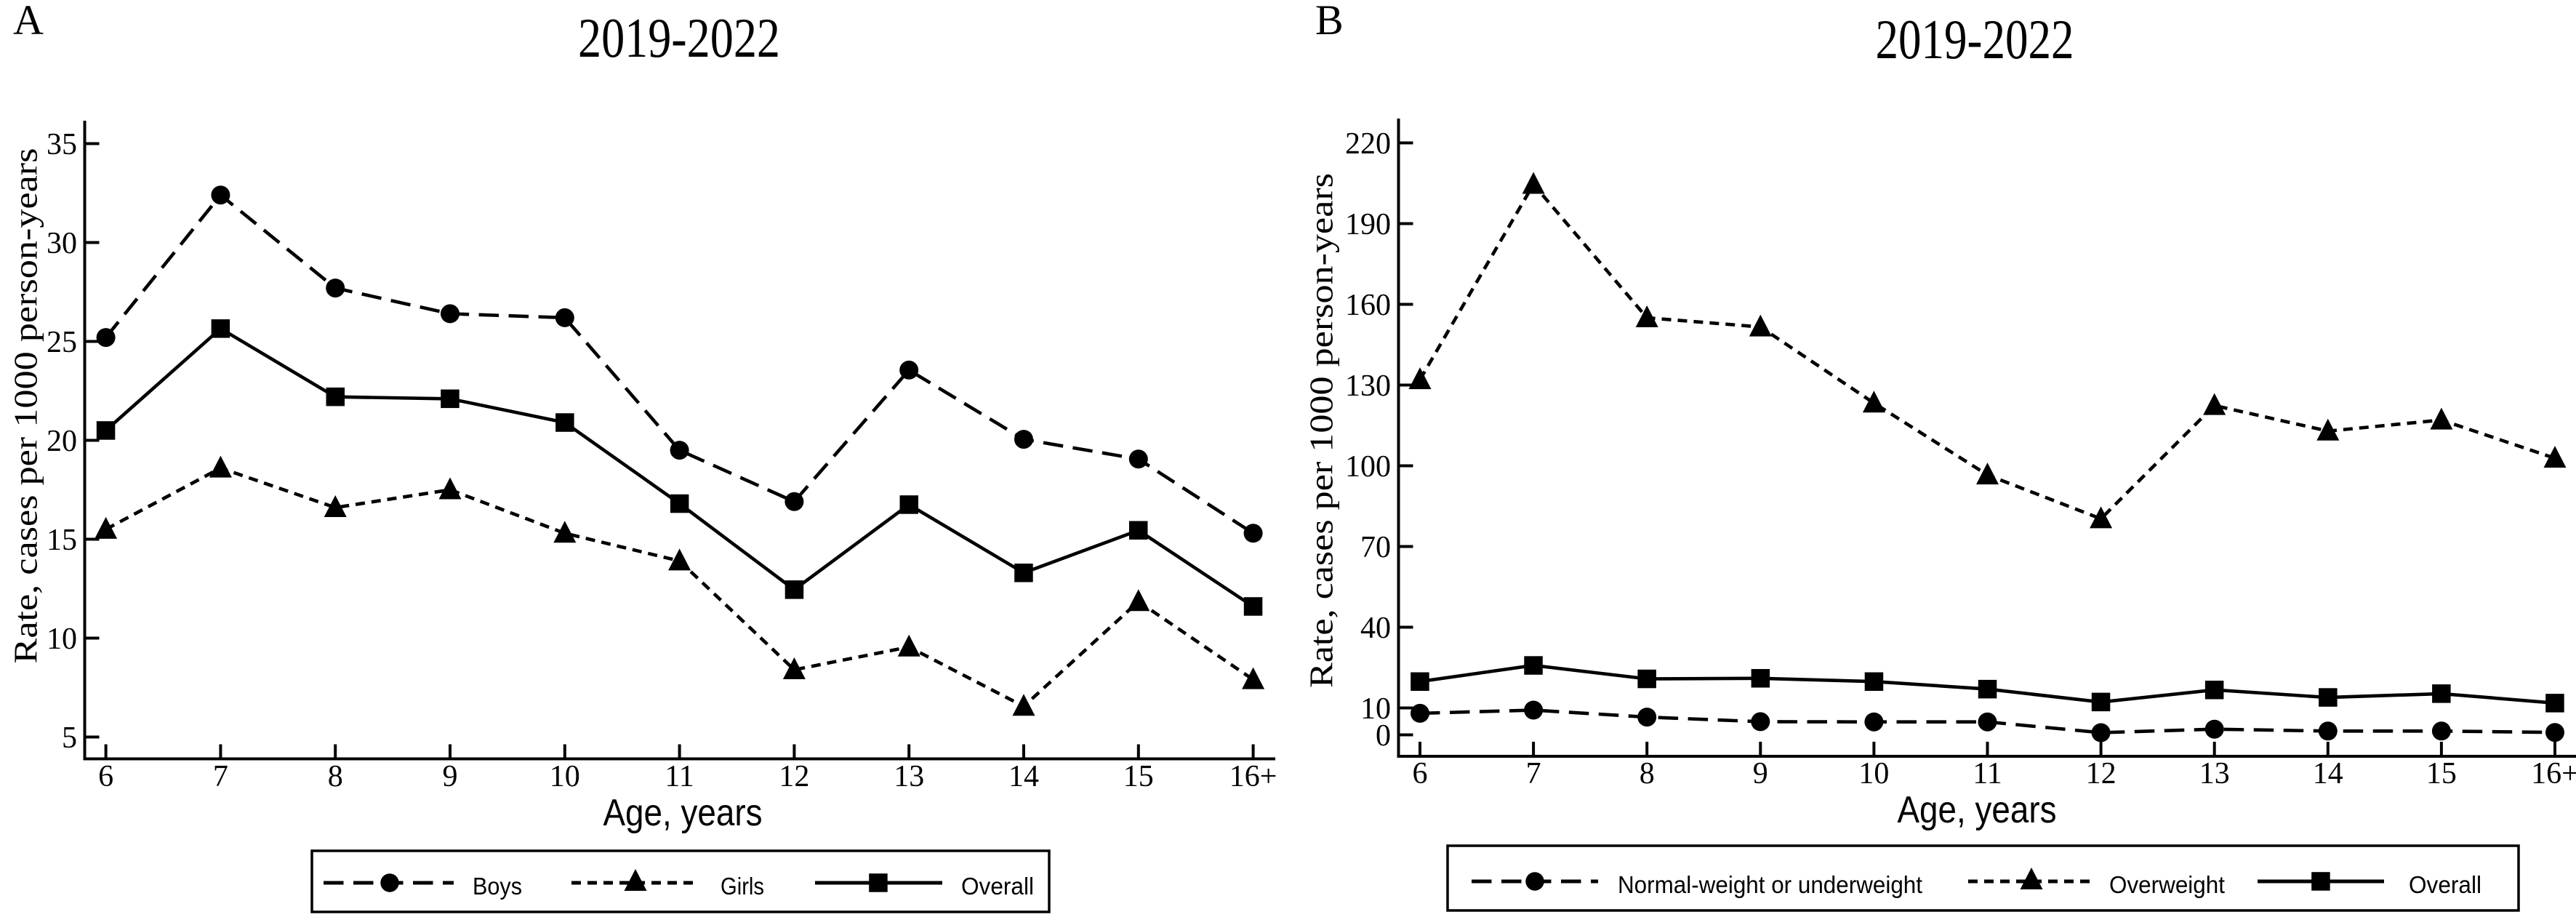 This screenshot has width=2576, height=917. I want to click on svg-text: A, so click(29, 22).